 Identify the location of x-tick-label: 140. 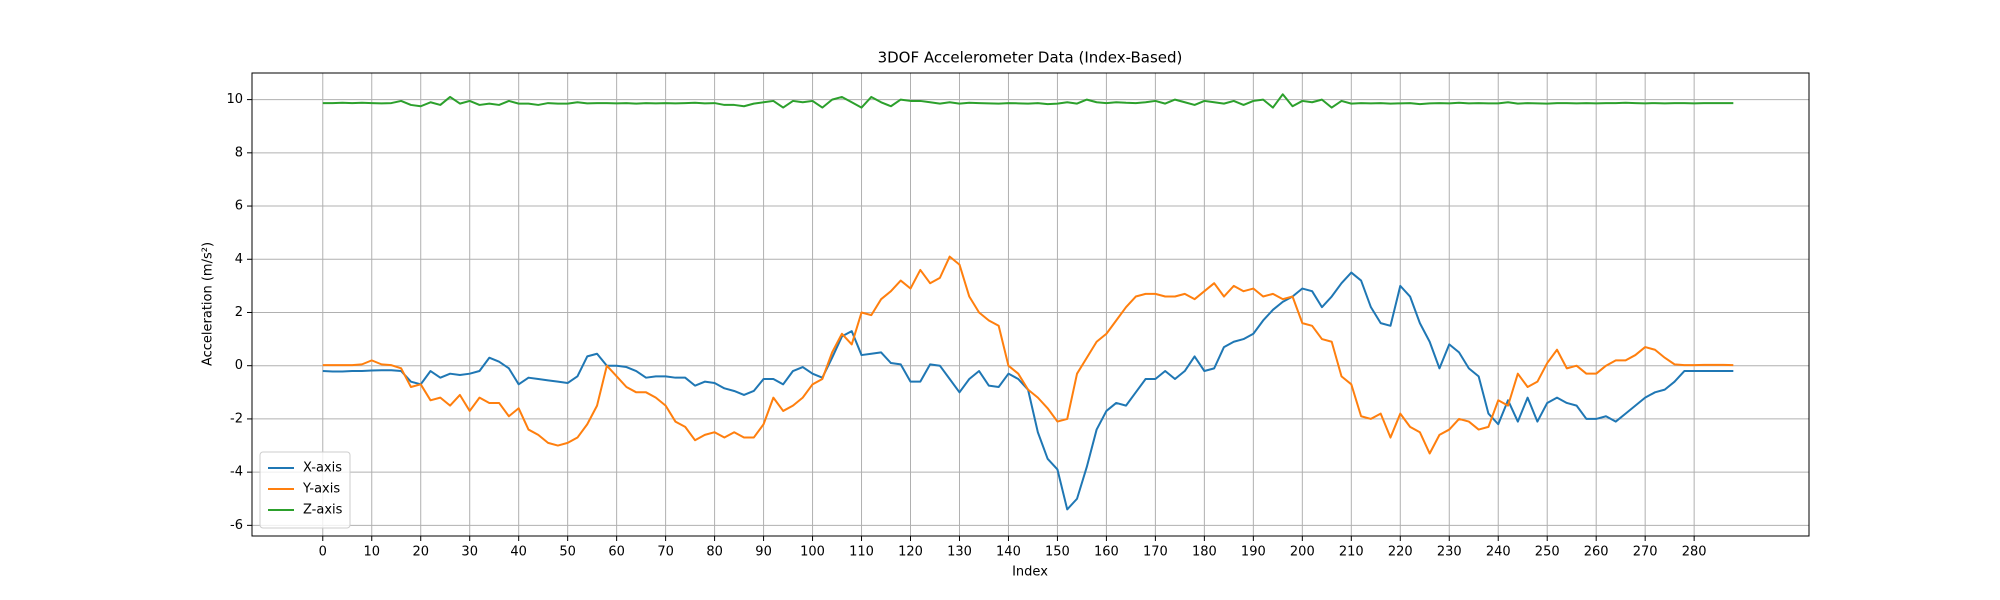
(1008, 552).